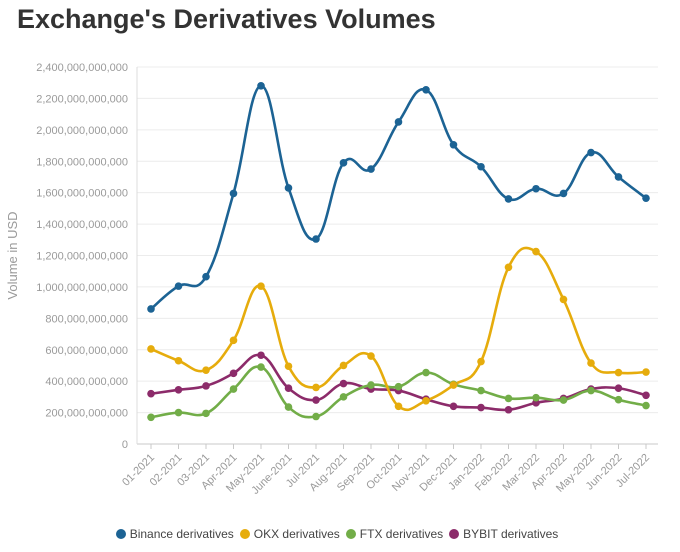 The height and width of the screenshot is (552, 680). I want to click on legend-item-binance-derivatives: Binance derivatives, so click(174, 534).